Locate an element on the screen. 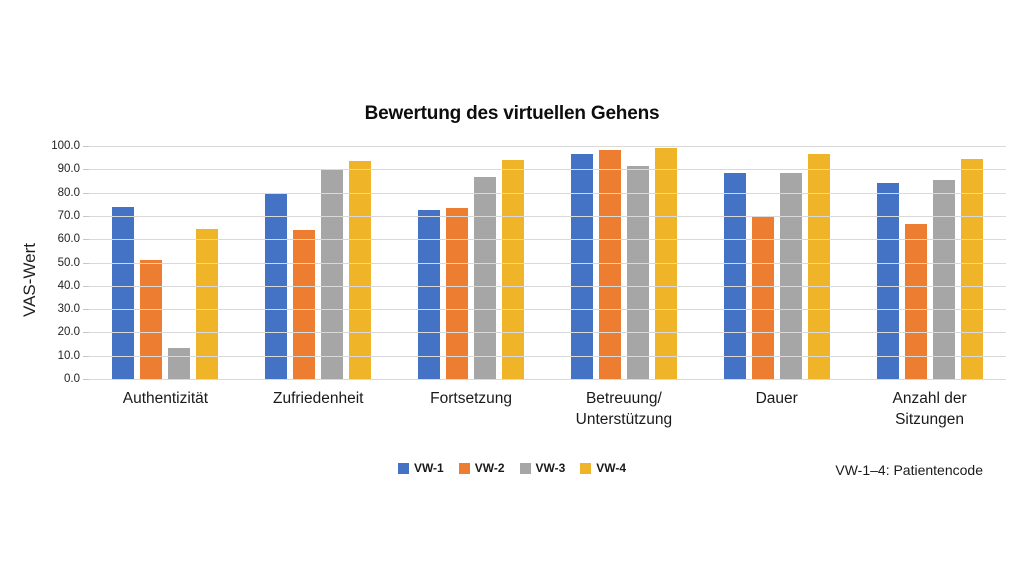 The width and height of the screenshot is (1024, 576). y-tick-label: 90.0 is located at coordinates (68, 169).